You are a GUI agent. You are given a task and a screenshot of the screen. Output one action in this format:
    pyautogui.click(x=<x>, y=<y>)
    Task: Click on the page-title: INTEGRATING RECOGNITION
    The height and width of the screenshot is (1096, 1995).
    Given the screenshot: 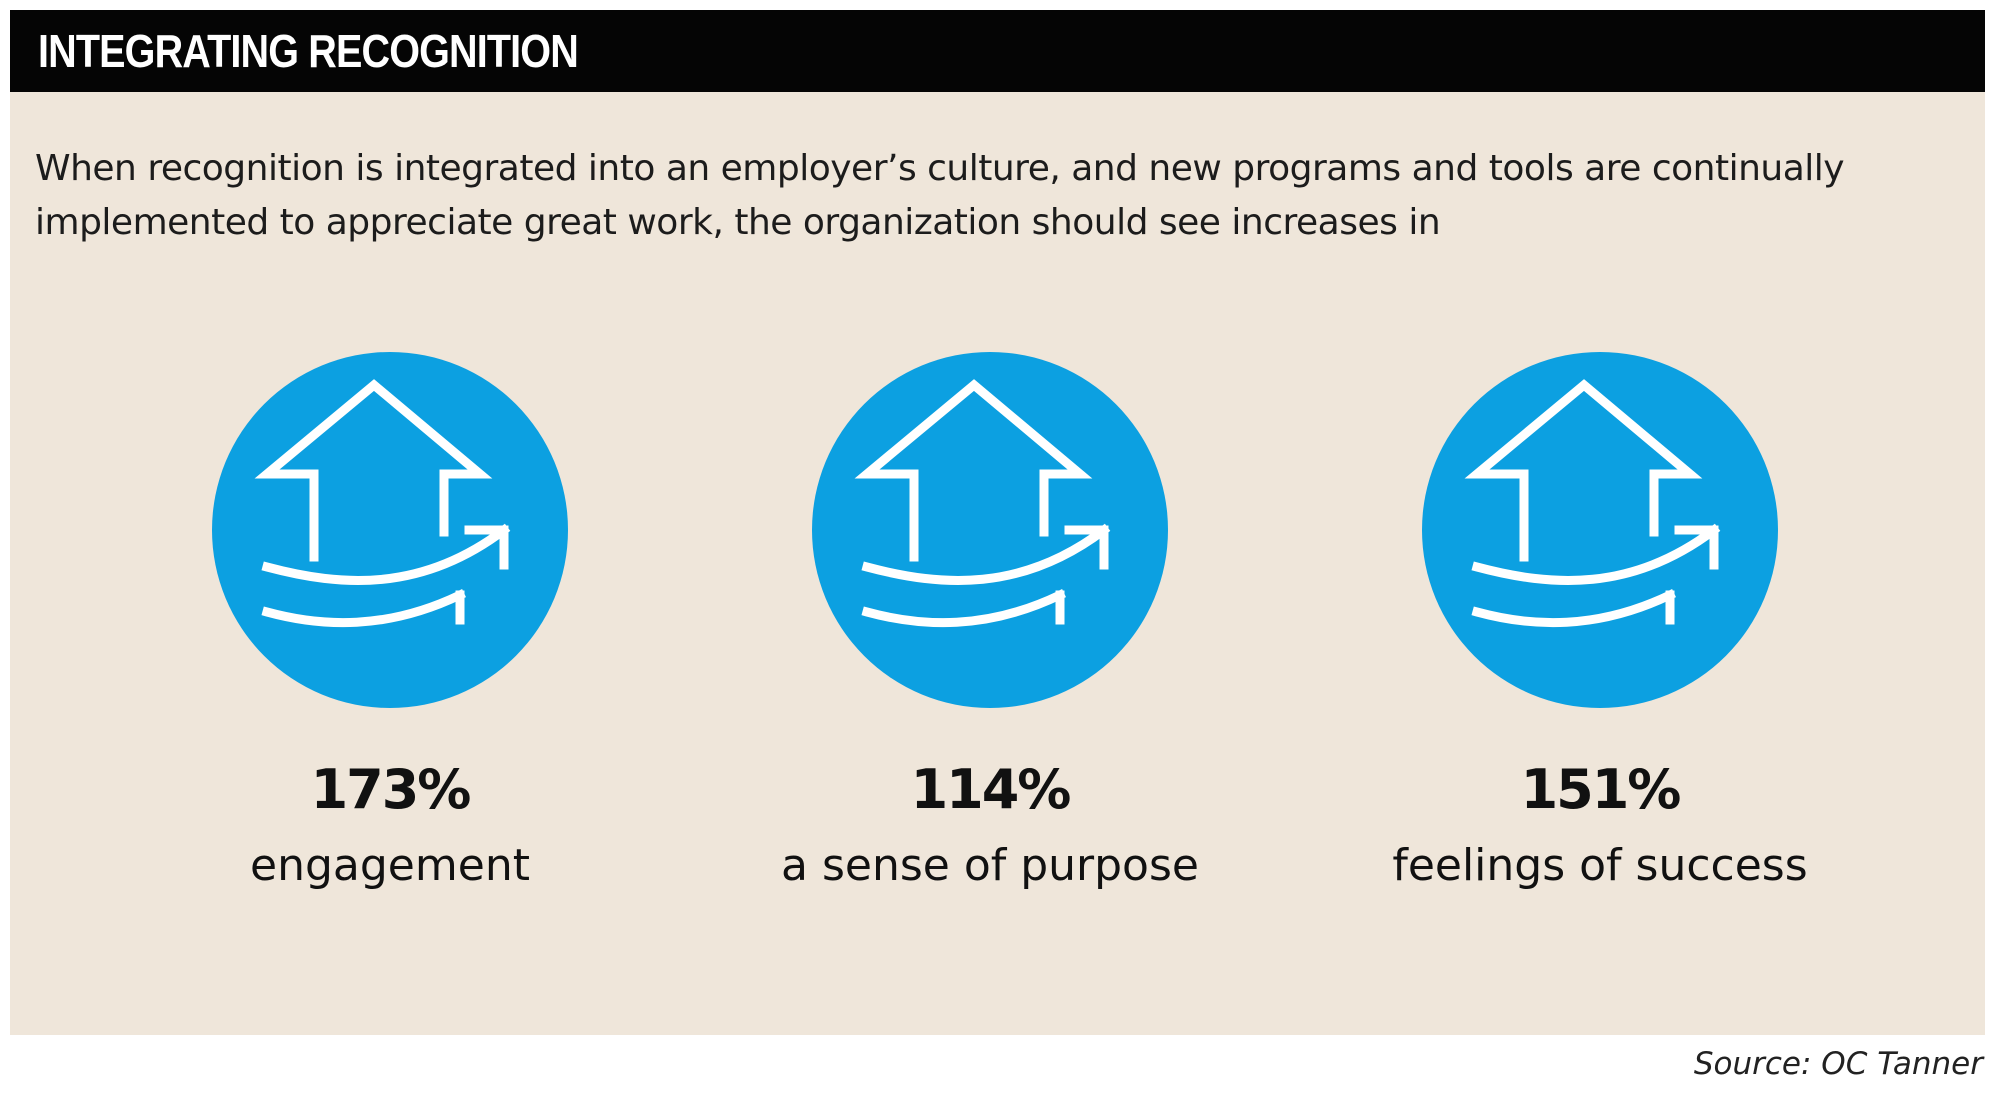 What is the action you would take?
    pyautogui.click(x=308, y=51)
    